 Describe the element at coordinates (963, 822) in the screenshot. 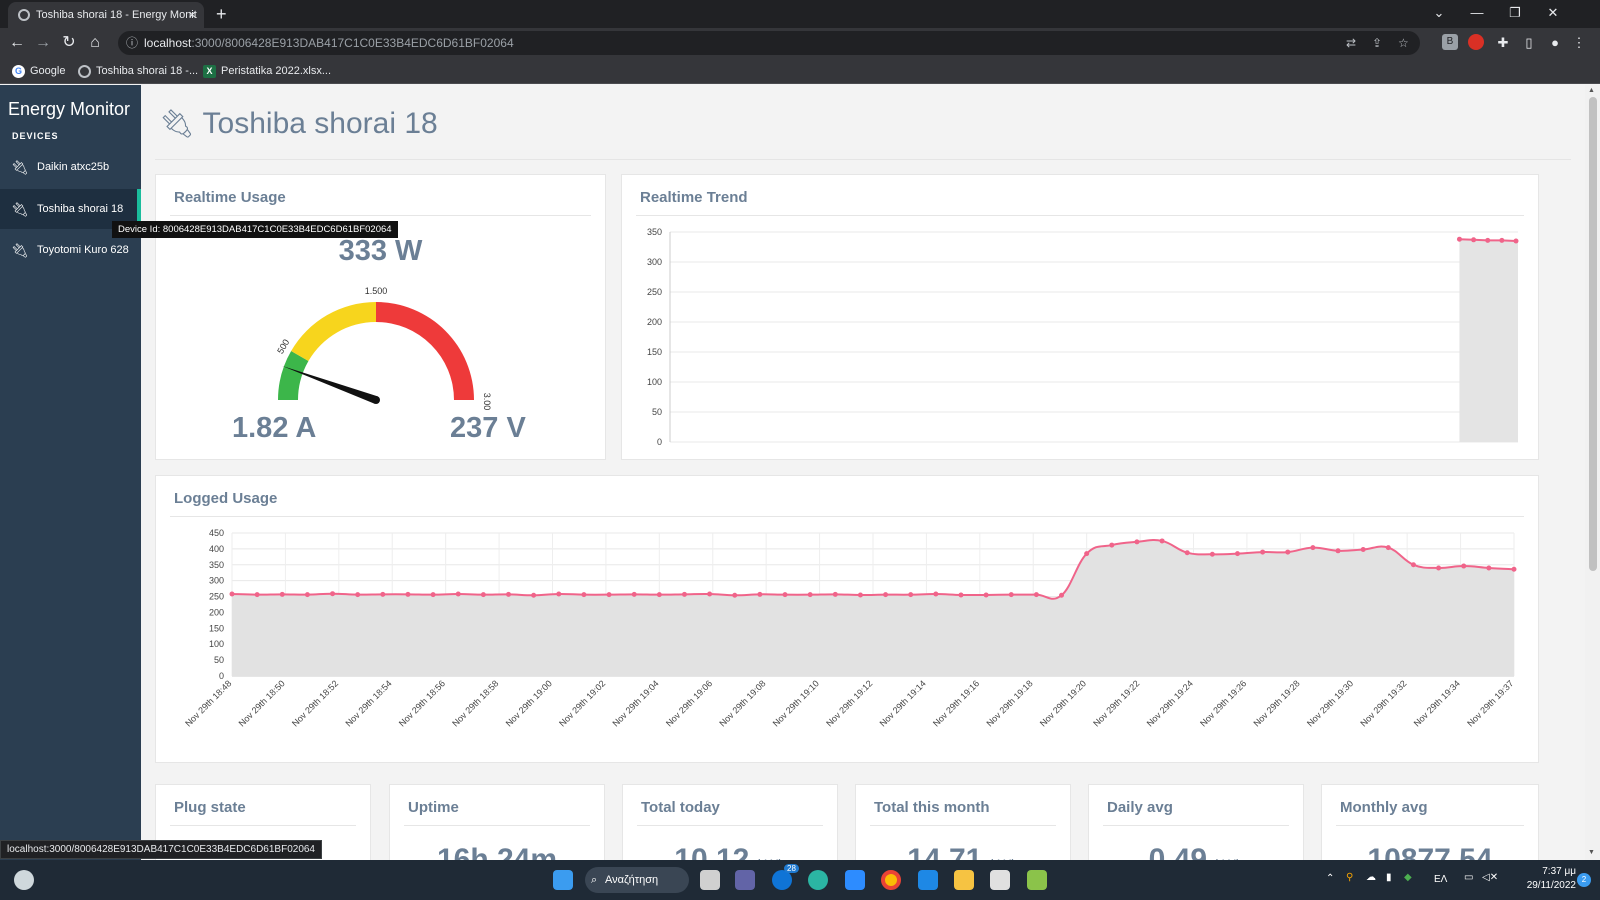

I see `total-month-card: Total this month 14.71 kWh` at that location.